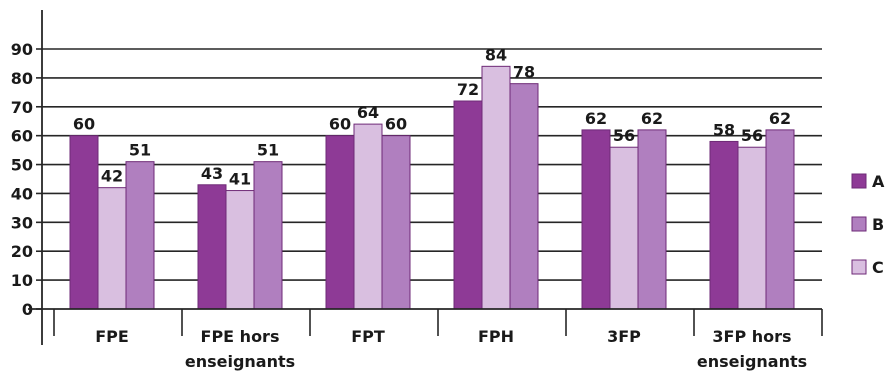 Image resolution: width=892 pixels, height=378 pixels. What do you see at coordinates (240, 336) in the screenshot?
I see `x-category-label: FPE hors` at bounding box center [240, 336].